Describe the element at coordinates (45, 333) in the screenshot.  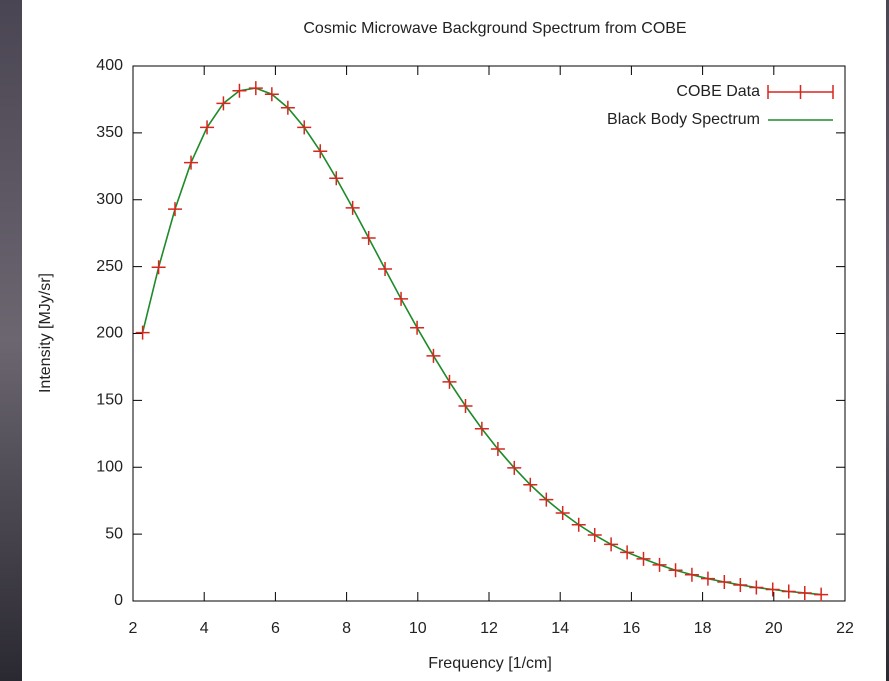
I see `y-axis-label: Intensity [MJy/sr]` at that location.